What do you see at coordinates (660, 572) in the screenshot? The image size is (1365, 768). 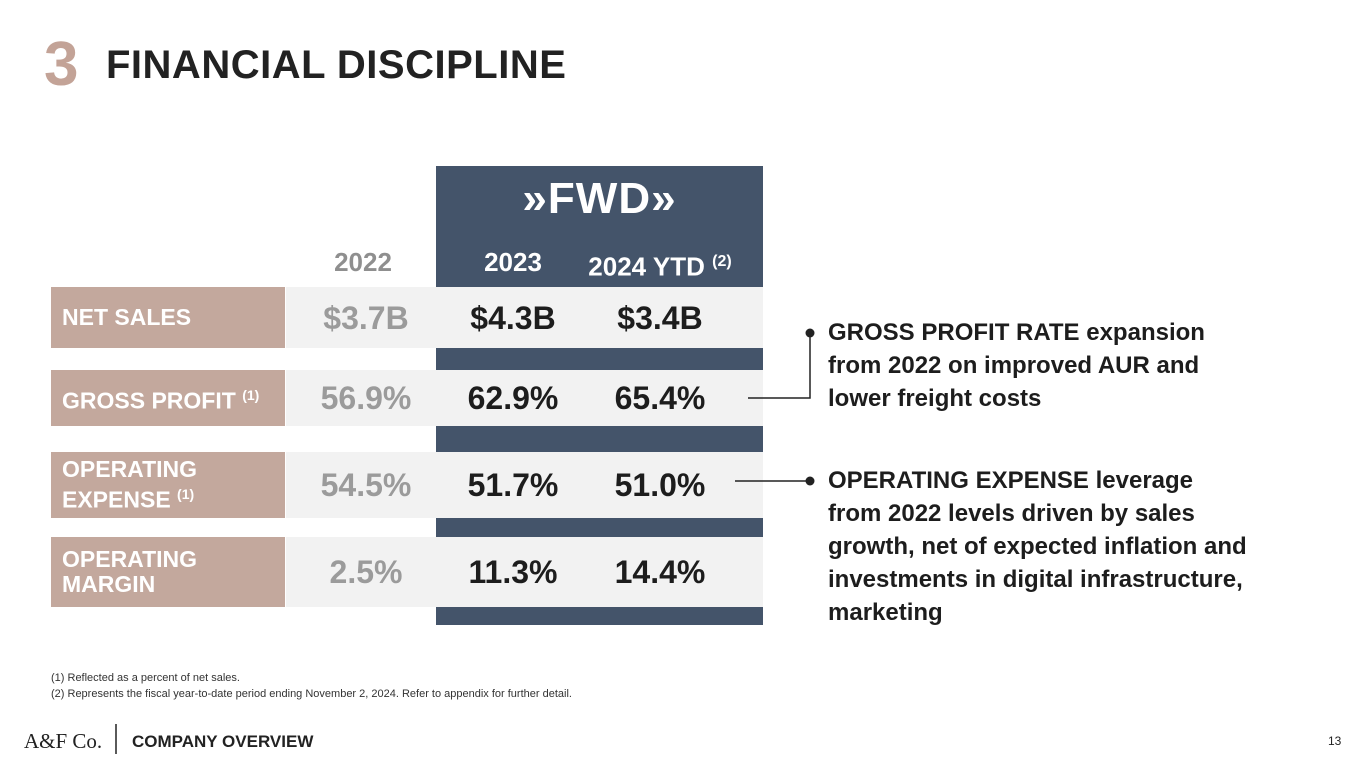 I see `cell-value: 14.4%` at bounding box center [660, 572].